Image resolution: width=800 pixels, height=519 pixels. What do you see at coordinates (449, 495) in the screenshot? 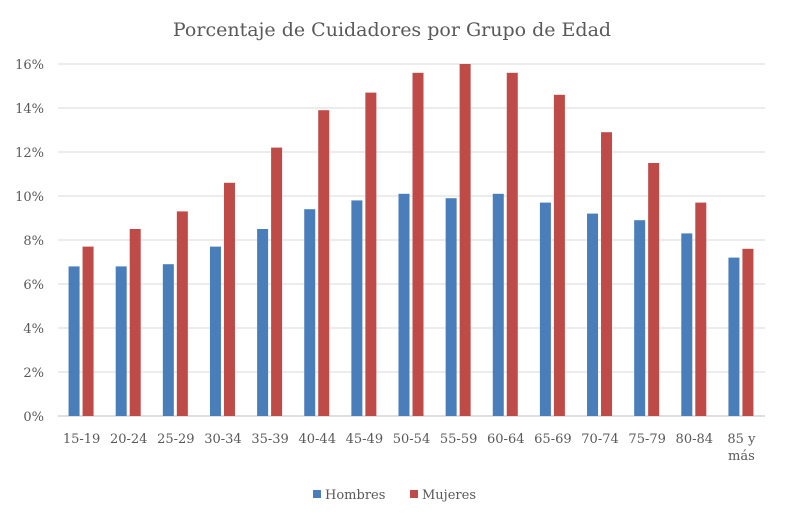
I see `legend-label: Mujeres` at bounding box center [449, 495].